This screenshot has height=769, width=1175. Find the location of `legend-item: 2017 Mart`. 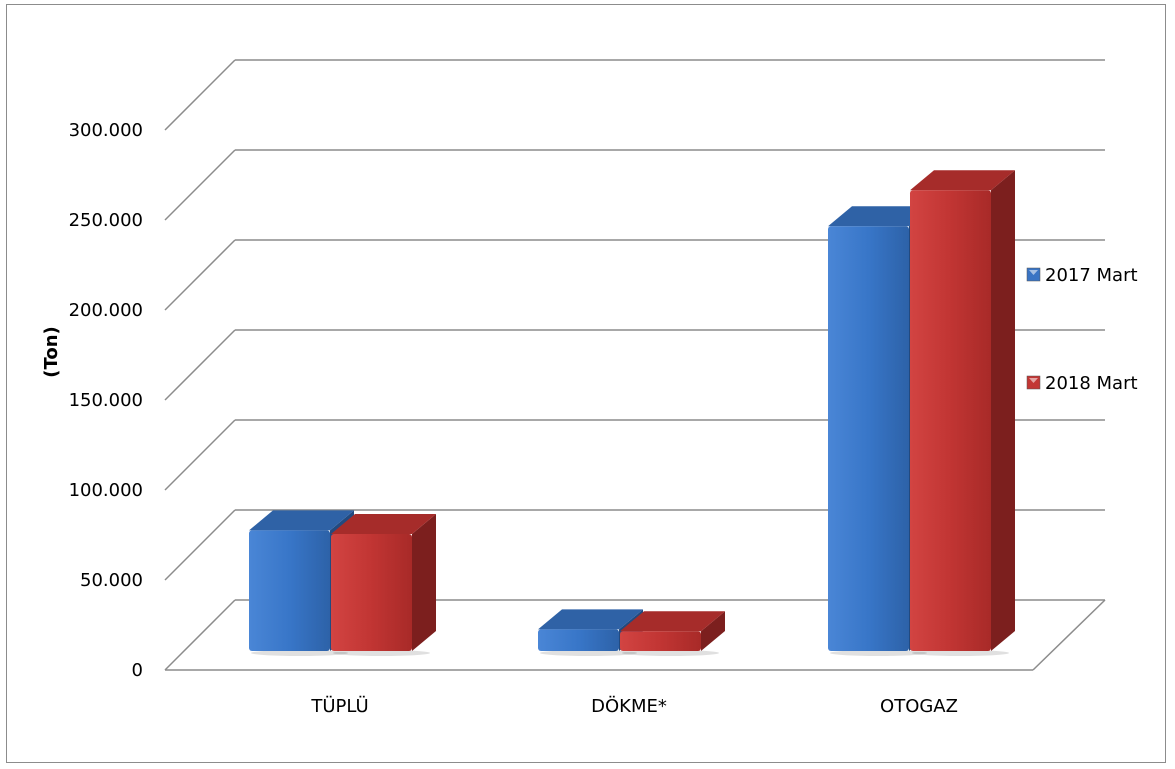

legend-item: 2017 Mart is located at coordinates (1082, 275).